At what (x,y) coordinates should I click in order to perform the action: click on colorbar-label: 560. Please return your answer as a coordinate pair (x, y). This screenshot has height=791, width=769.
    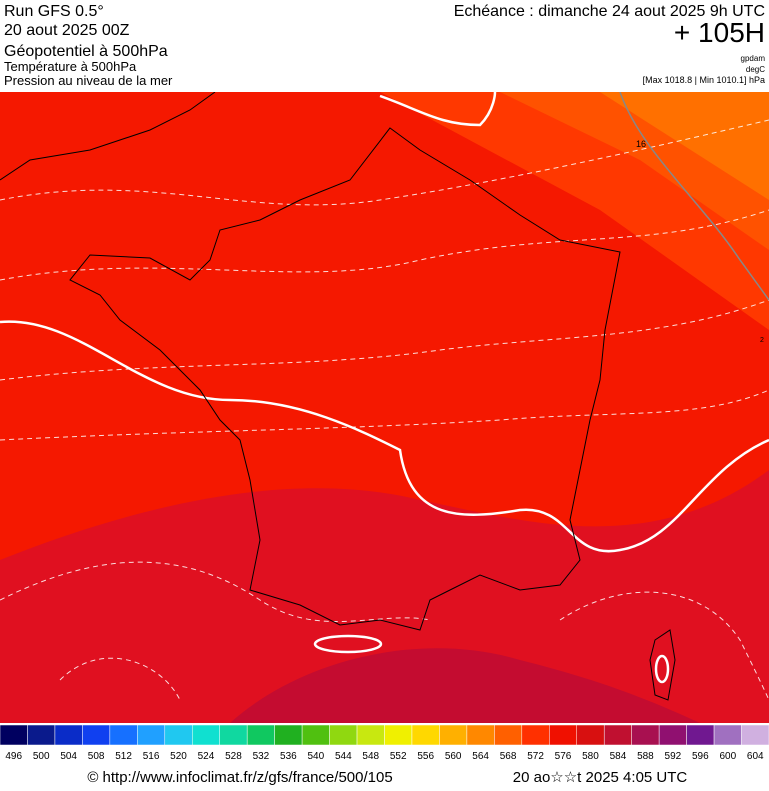
    Looking at the image, I should click on (453, 756).